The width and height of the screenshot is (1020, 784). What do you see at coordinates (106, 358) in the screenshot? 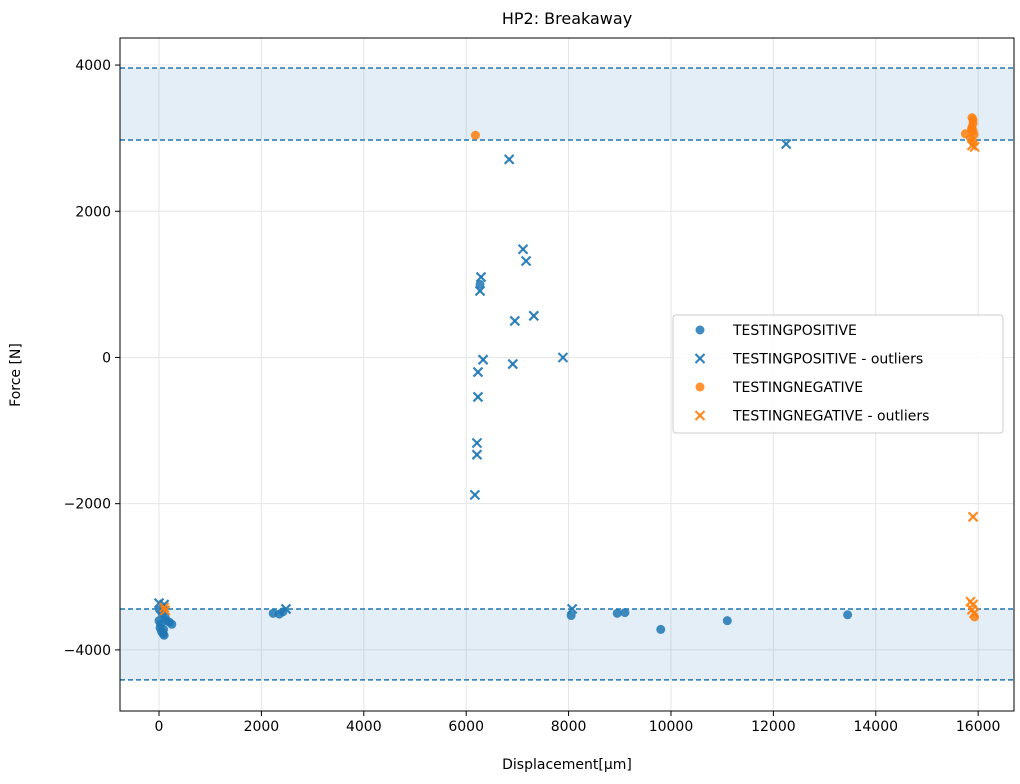
I see `y-tick-label: 0` at bounding box center [106, 358].